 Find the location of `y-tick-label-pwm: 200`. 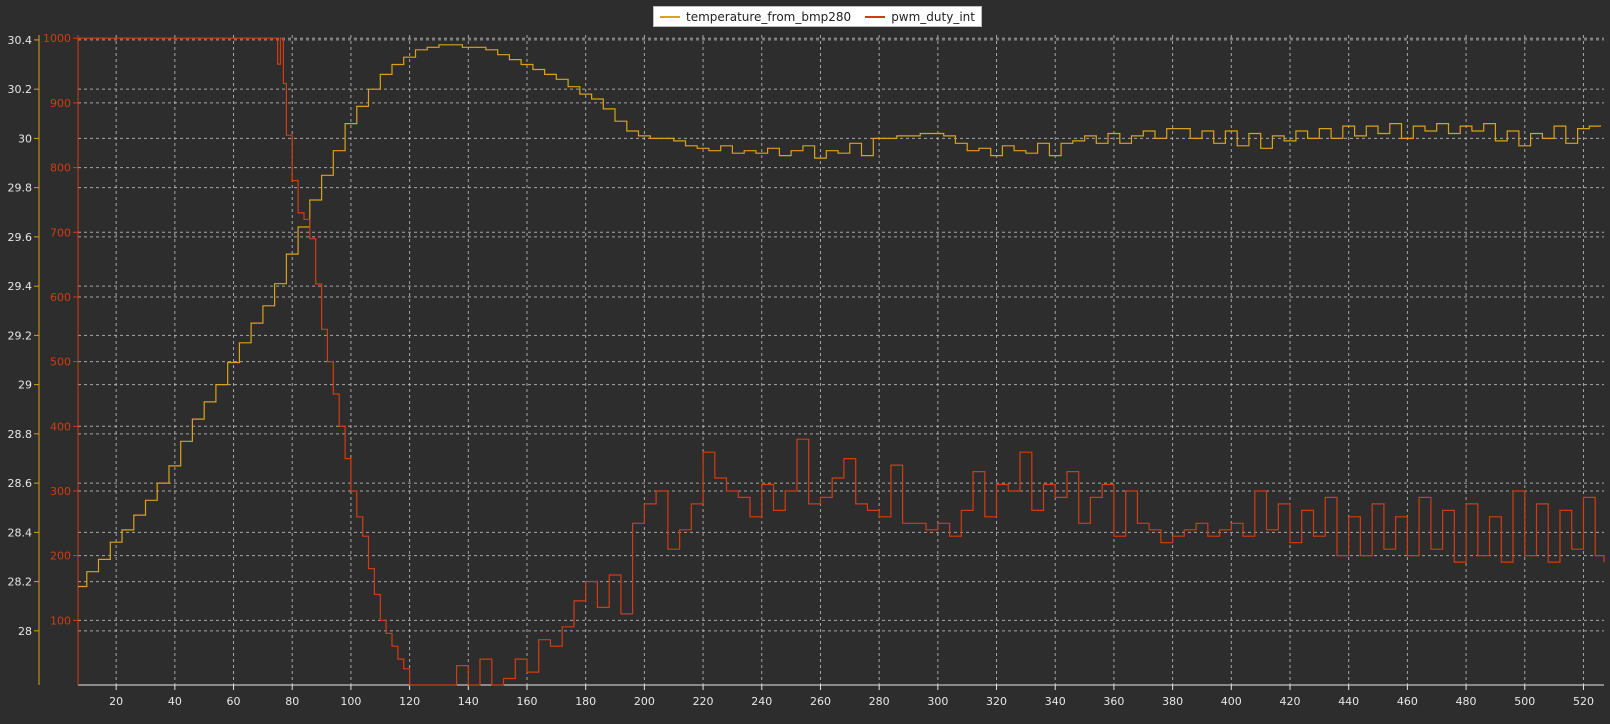

y-tick-label-pwm: 200 is located at coordinates (60, 556).